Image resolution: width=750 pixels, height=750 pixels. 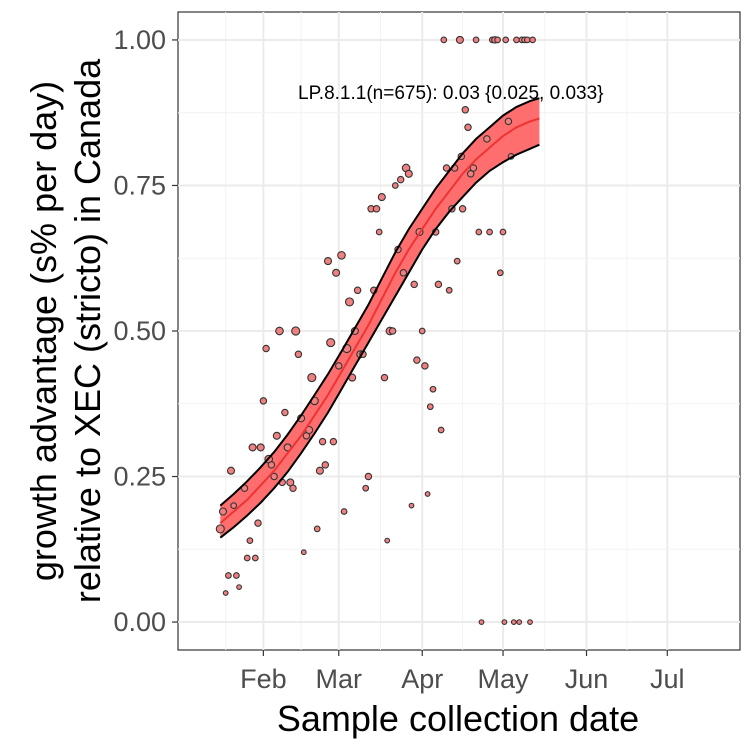 What do you see at coordinates (451, 93) in the screenshot?
I see `growth-annotation: LP.8.1.1(n=675): 0.03 {0.025, 0.033}` at bounding box center [451, 93].